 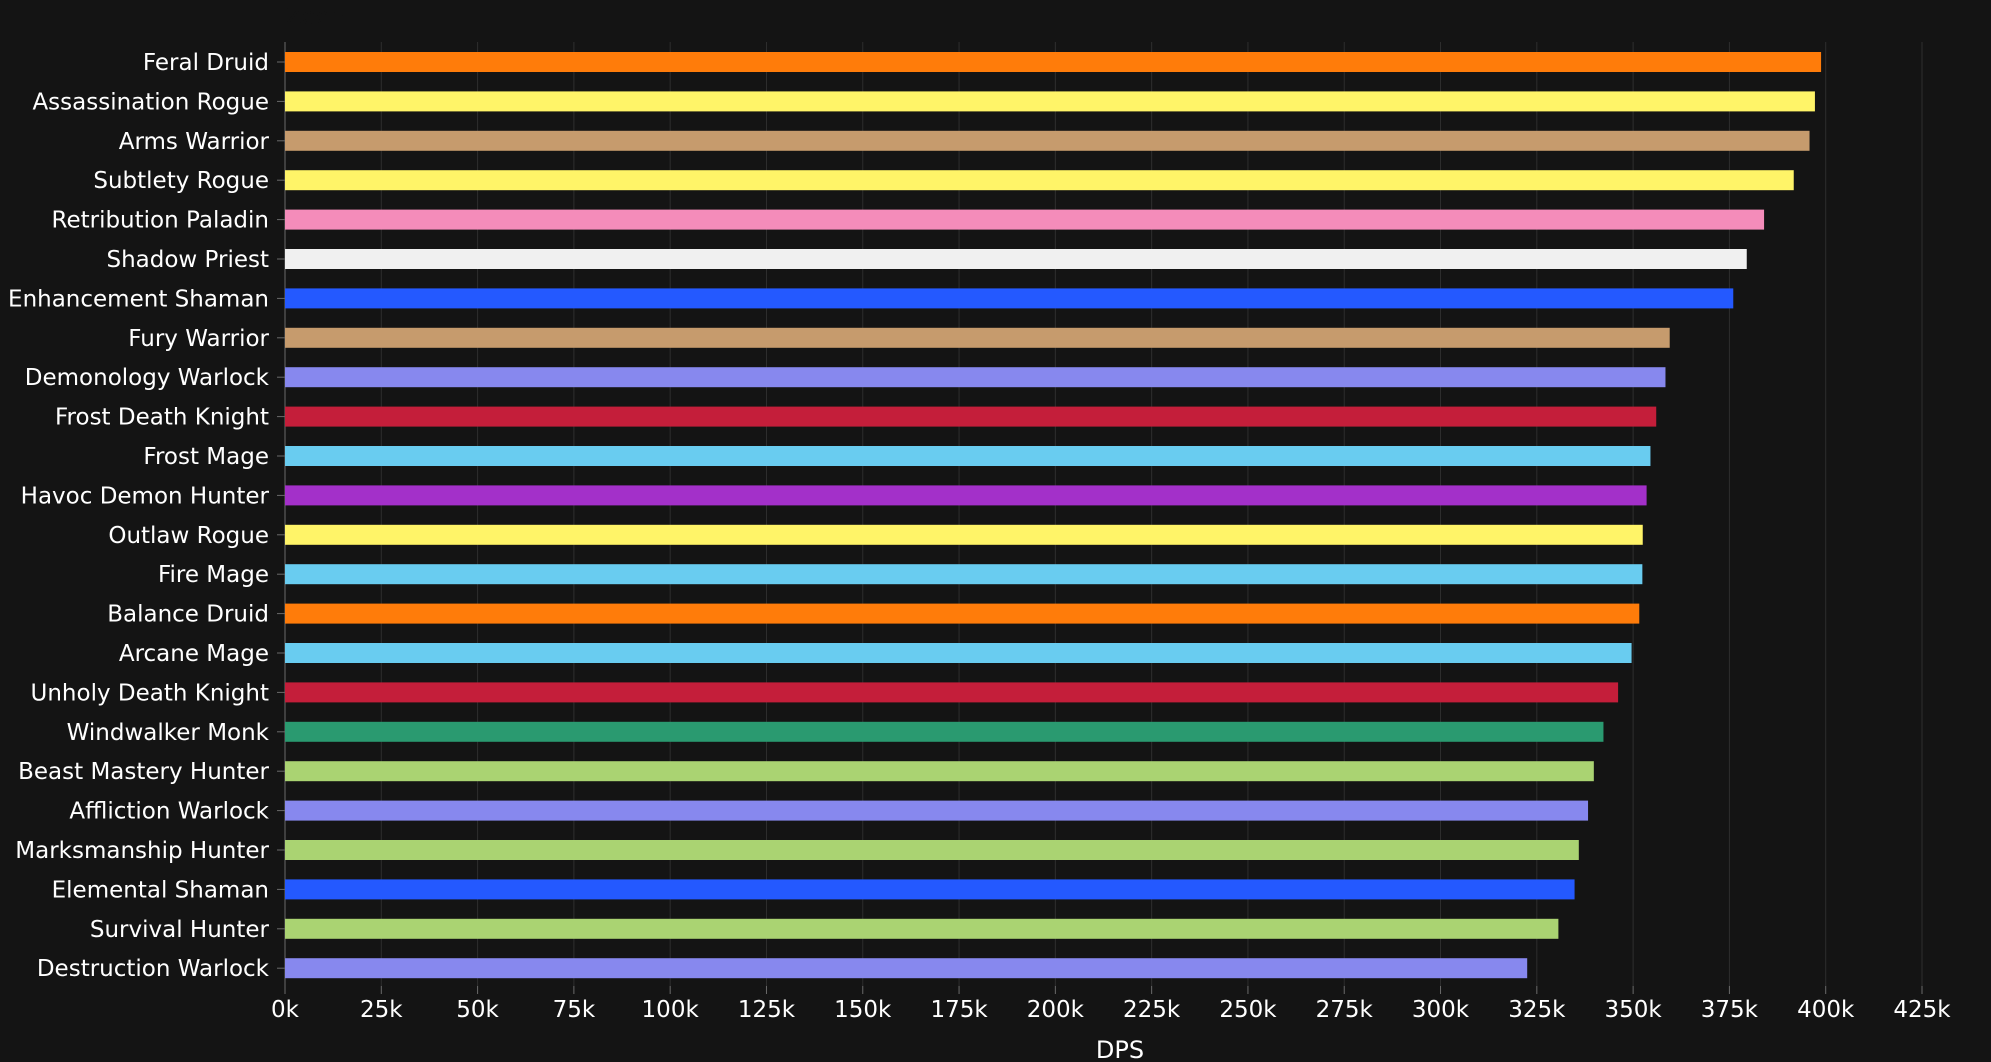 What do you see at coordinates (138, 299) in the screenshot?
I see `category-label: Enhancement Shaman` at bounding box center [138, 299].